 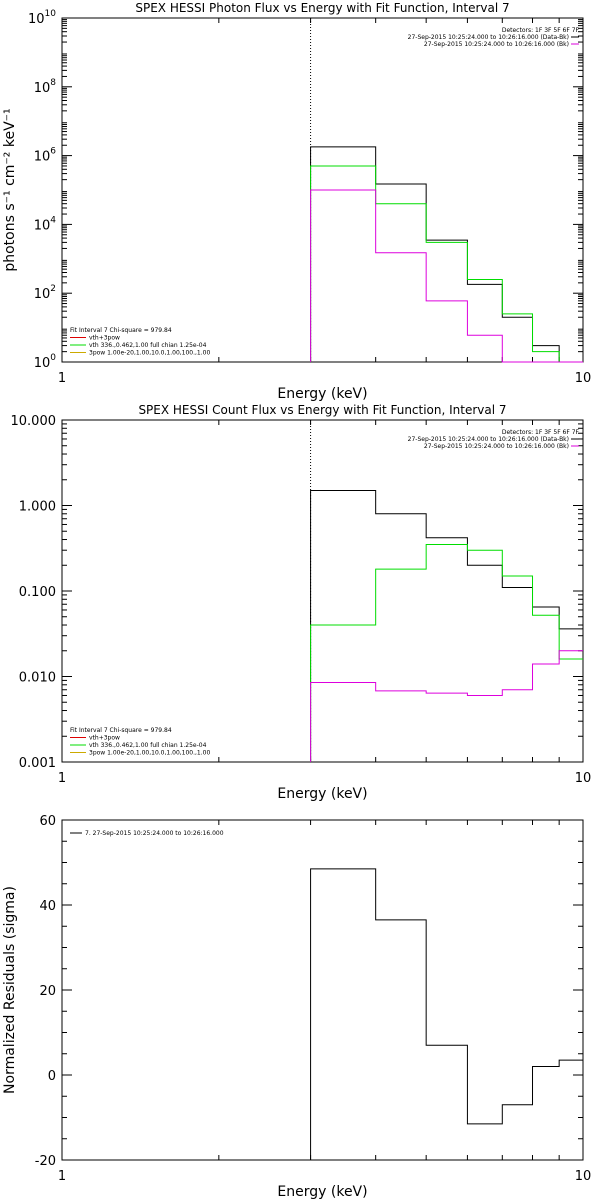 I want to click on y-tick-label: 60, so click(x=47, y=821).